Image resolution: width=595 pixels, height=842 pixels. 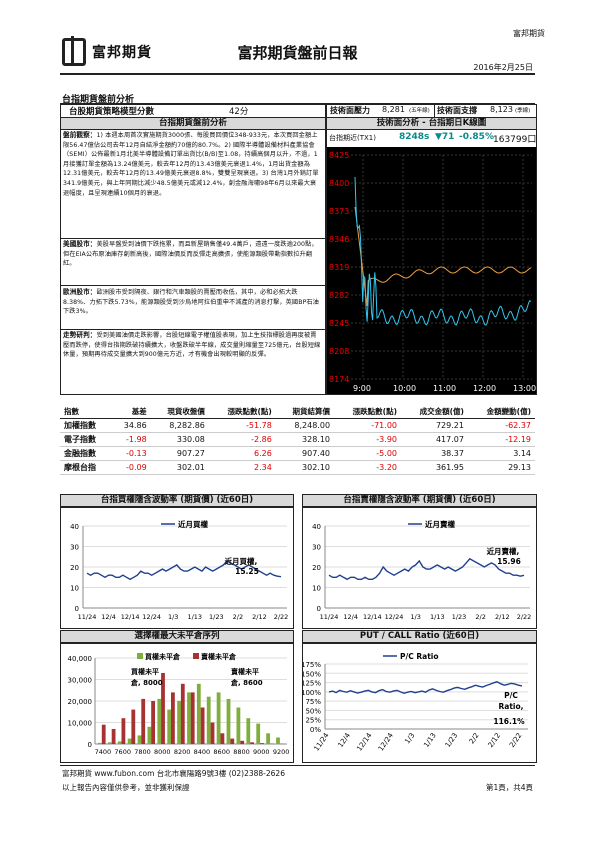 What do you see at coordinates (350, 110) in the screenshot?
I see `pressure-label: 技術面壓力` at bounding box center [350, 110].